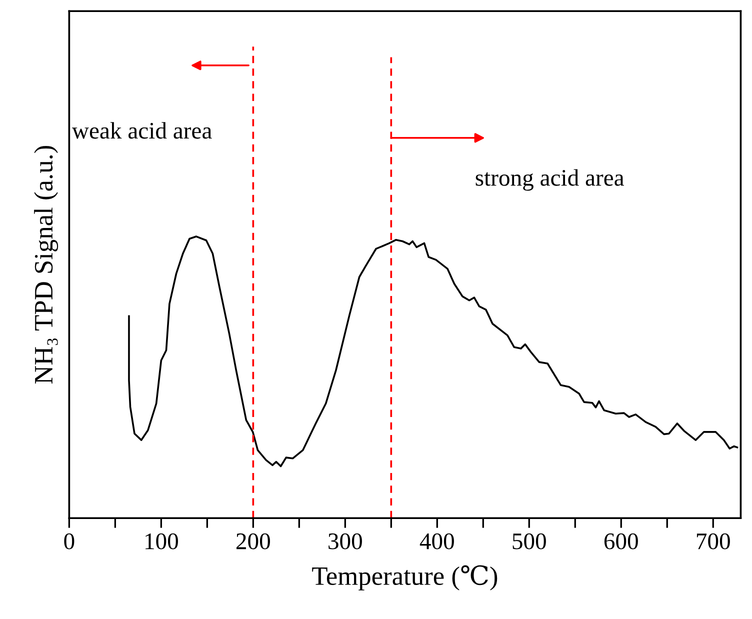 The image size is (752, 619). I want to click on x-tick-label: 700, so click(713, 541).